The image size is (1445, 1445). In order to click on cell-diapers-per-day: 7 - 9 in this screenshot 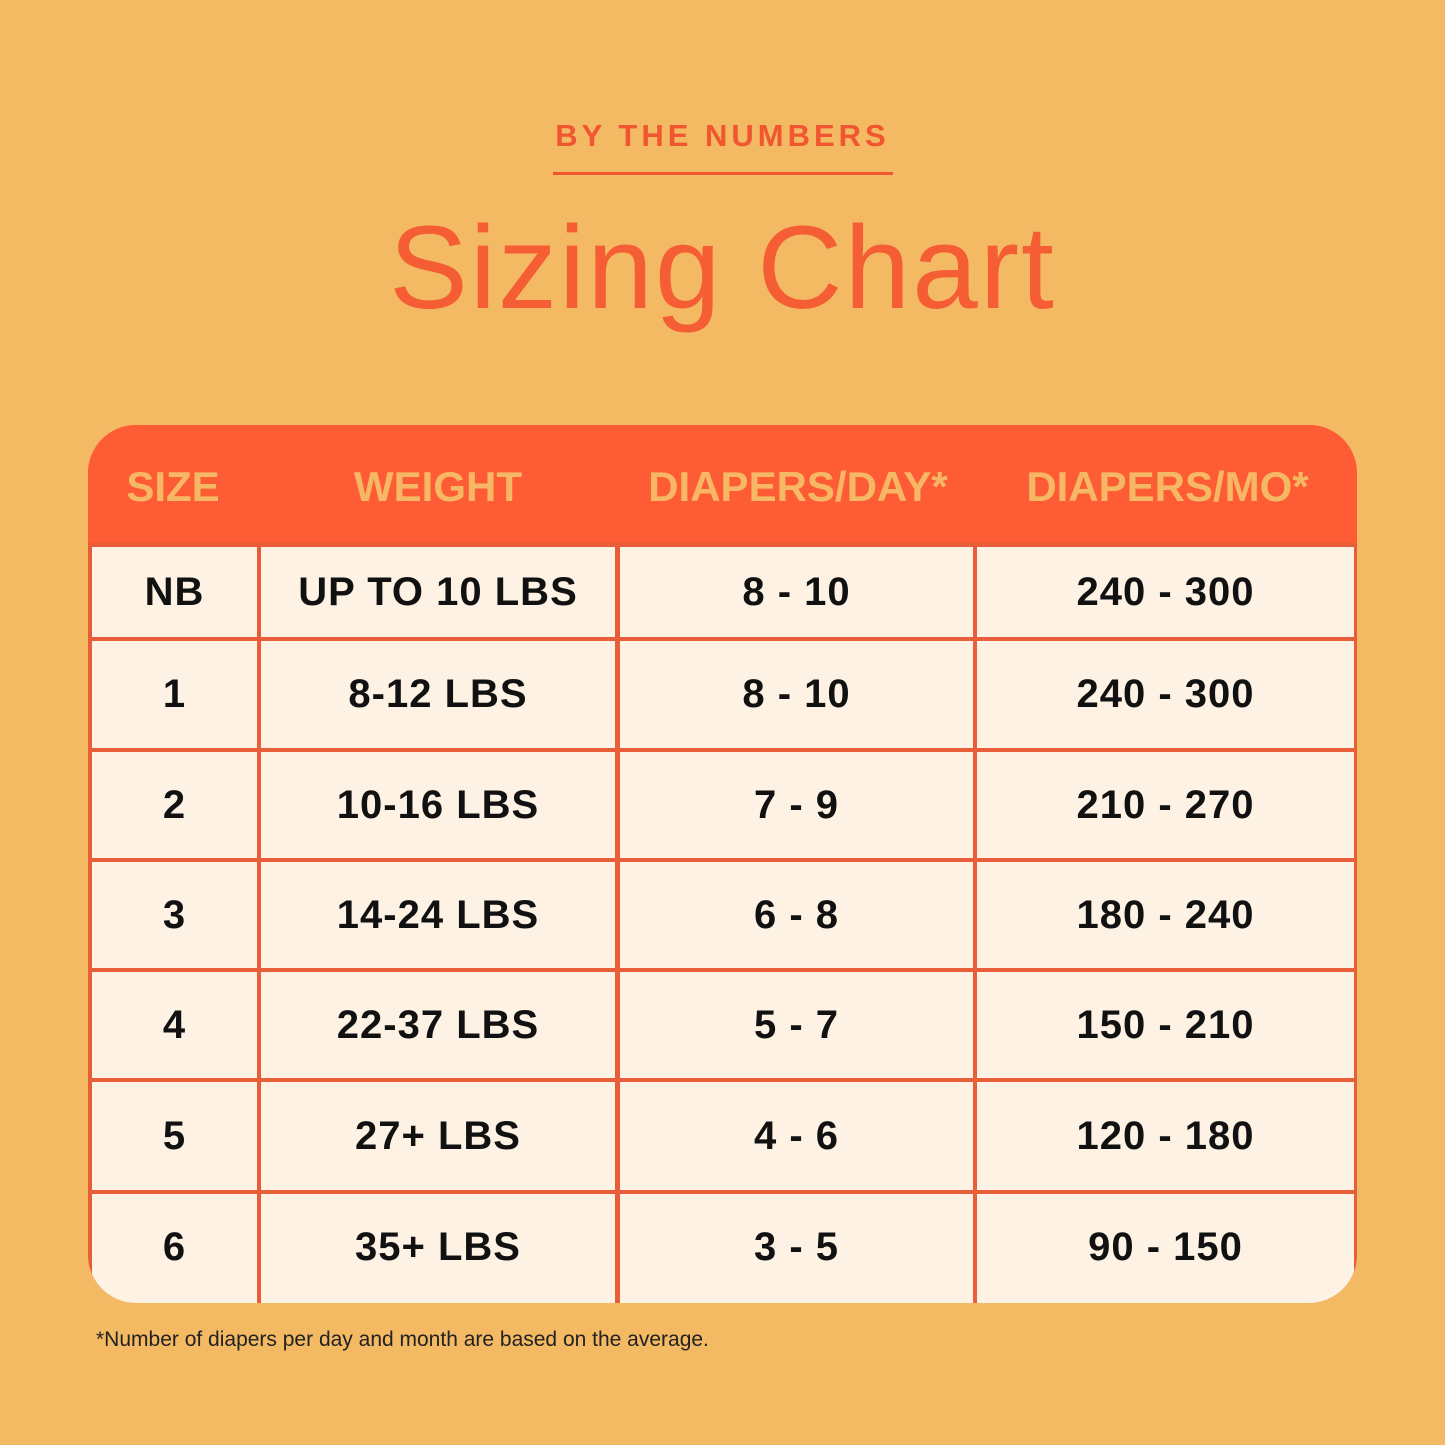, I will do `click(796, 805)`.